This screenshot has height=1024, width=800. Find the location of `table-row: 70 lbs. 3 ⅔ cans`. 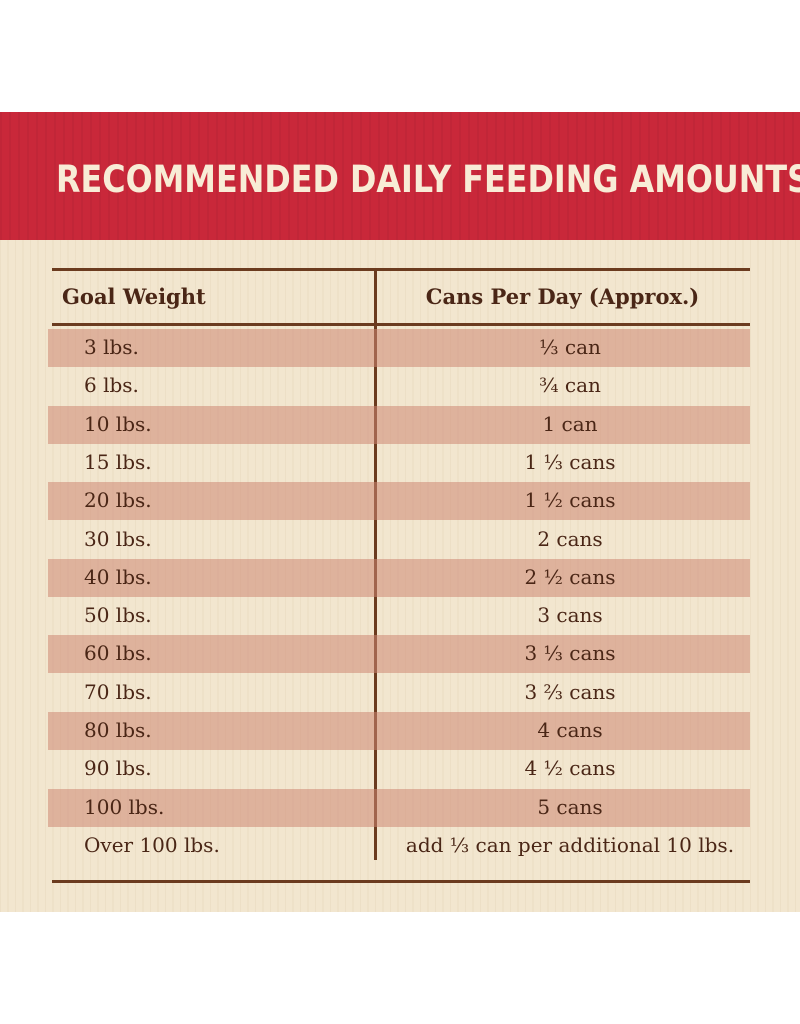

table-row: 70 lbs. 3 ⅔ cans is located at coordinates (399, 693).